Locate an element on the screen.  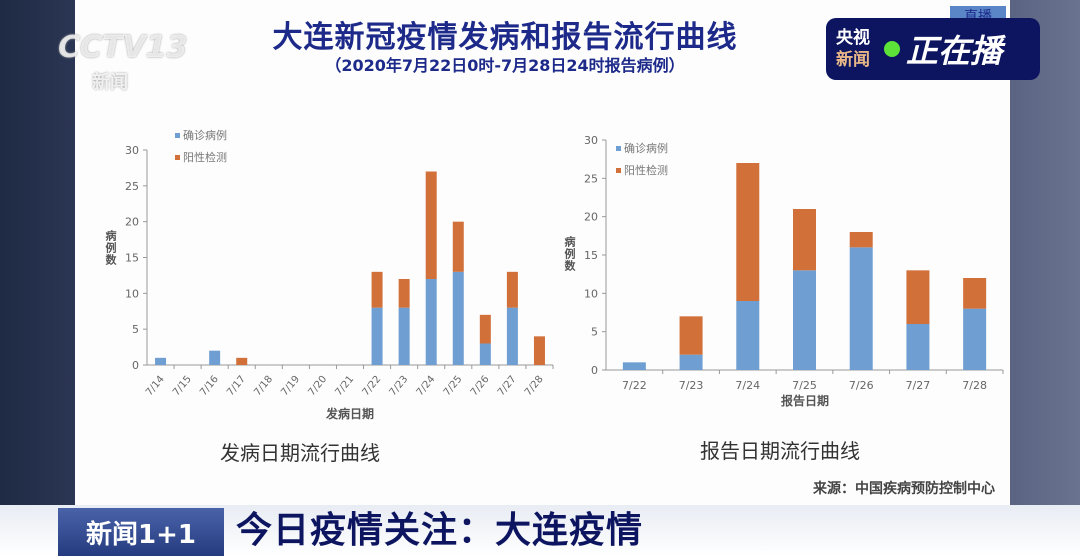
x-axis-label: 报告日期 is located at coordinates (805, 400).